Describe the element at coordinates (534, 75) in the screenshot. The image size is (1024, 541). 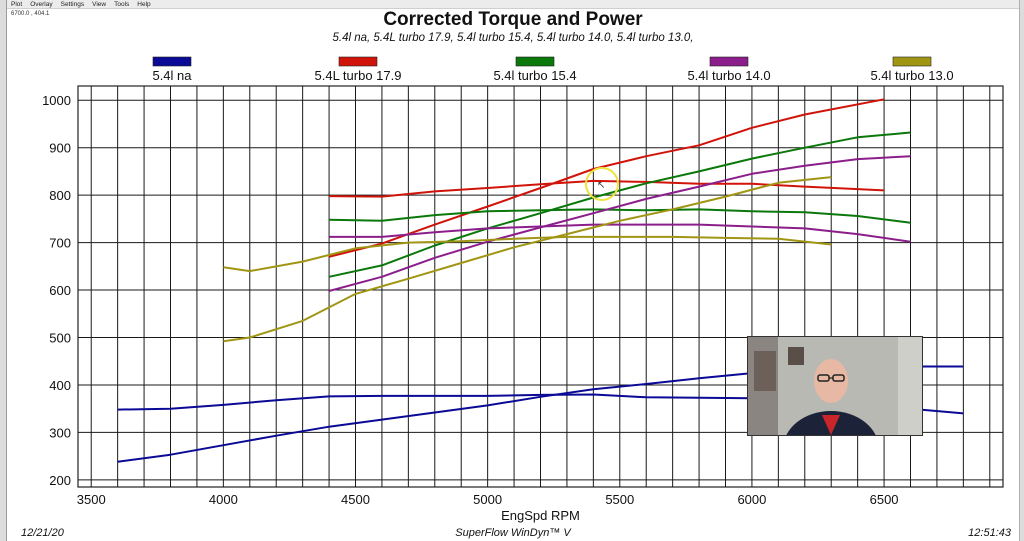
I see `legend-label-2: 5.4l turbo 15.4` at that location.